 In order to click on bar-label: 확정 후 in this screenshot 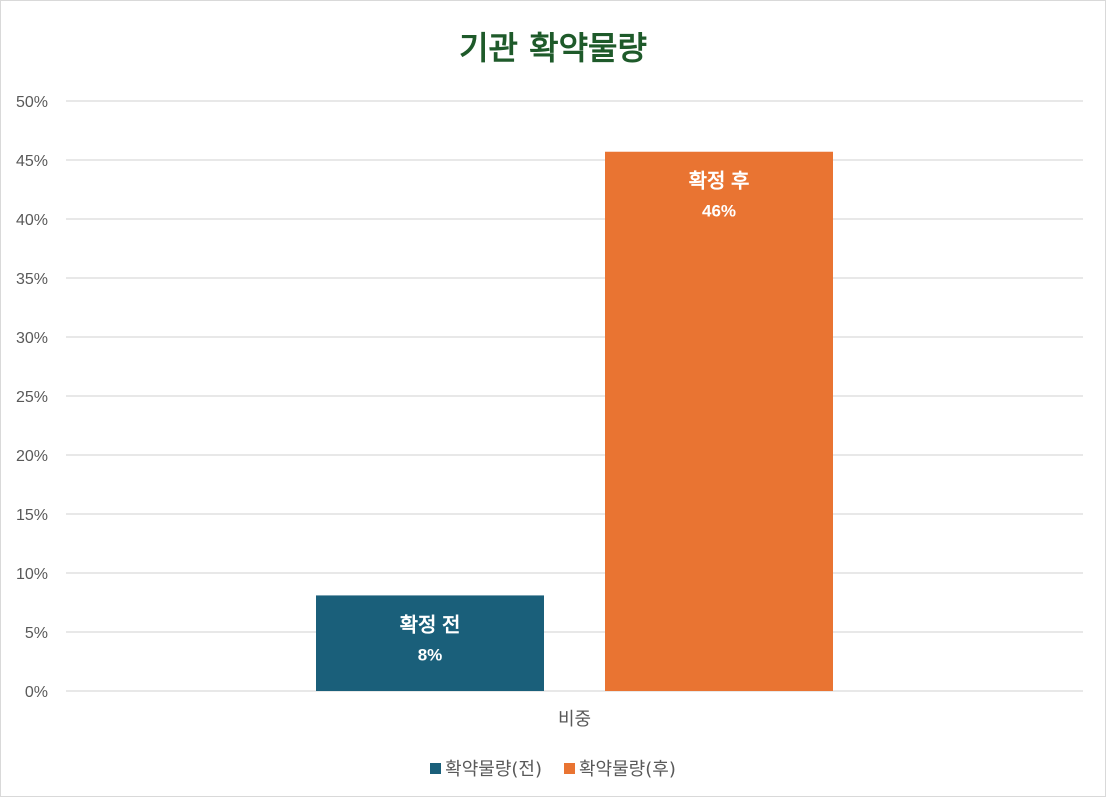, I will do `click(719, 181)`.